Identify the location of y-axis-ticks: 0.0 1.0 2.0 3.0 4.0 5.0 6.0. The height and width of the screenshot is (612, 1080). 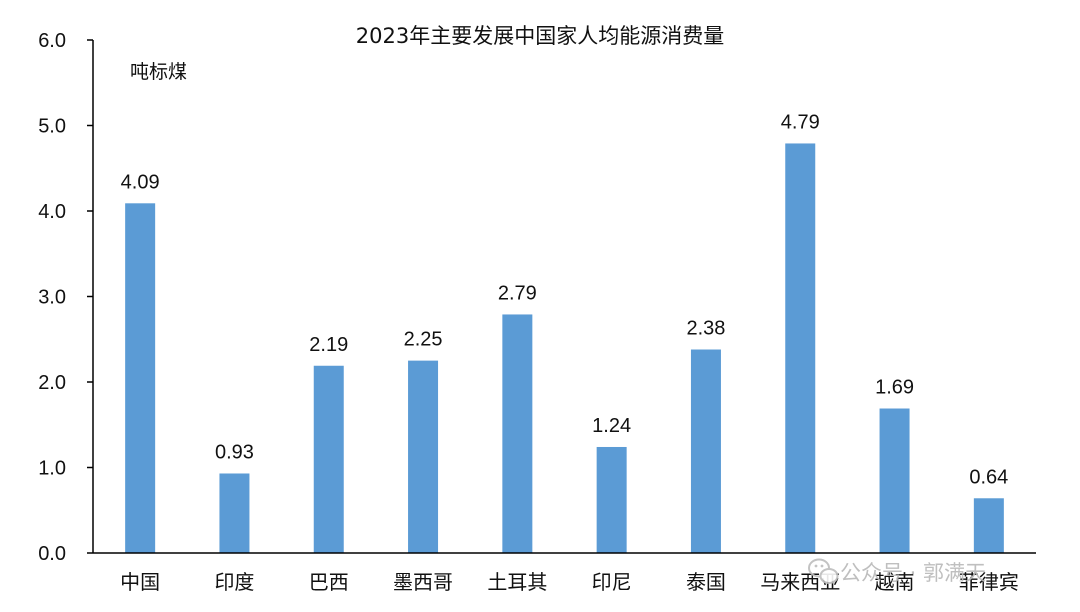
(65, 297).